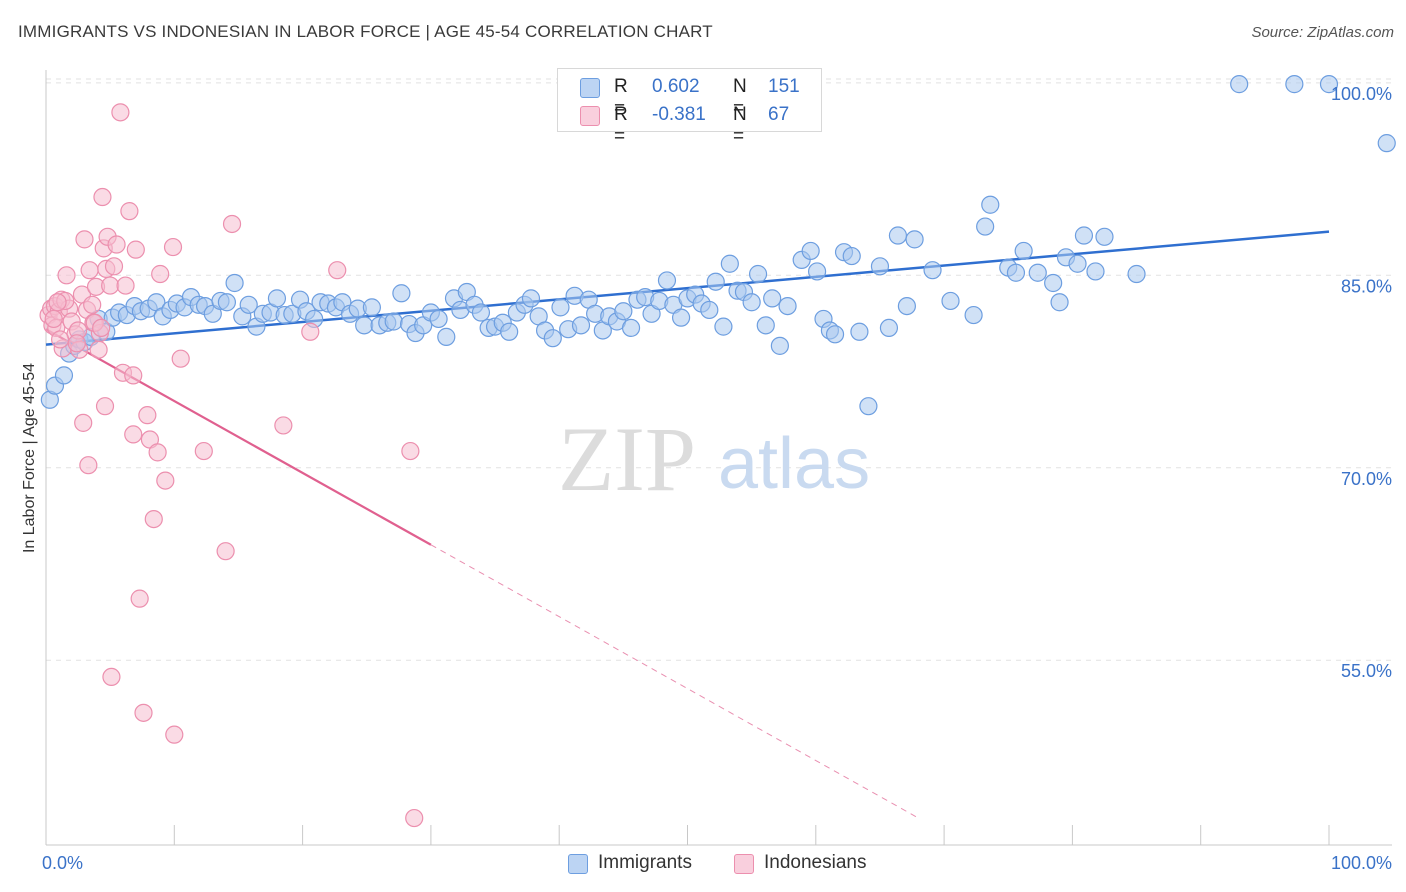 This screenshot has width=1406, height=892. I want to click on immigrants-swatch, so click(578, 864).